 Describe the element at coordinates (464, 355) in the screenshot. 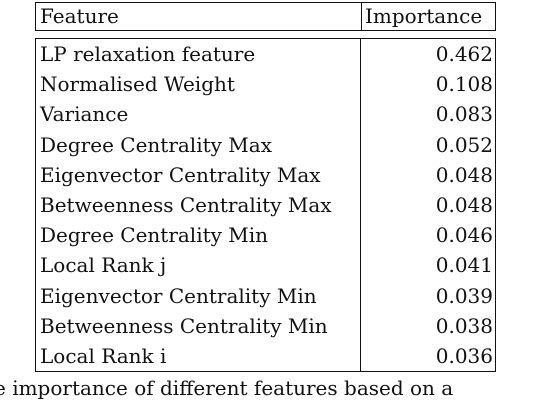

I see `importance-cell: 0.036` at that location.